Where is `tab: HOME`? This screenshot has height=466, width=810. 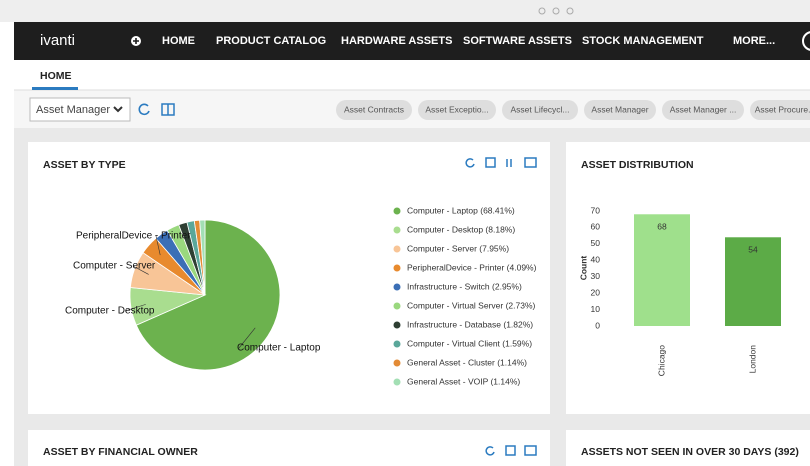
tab: HOME is located at coordinates (56, 76).